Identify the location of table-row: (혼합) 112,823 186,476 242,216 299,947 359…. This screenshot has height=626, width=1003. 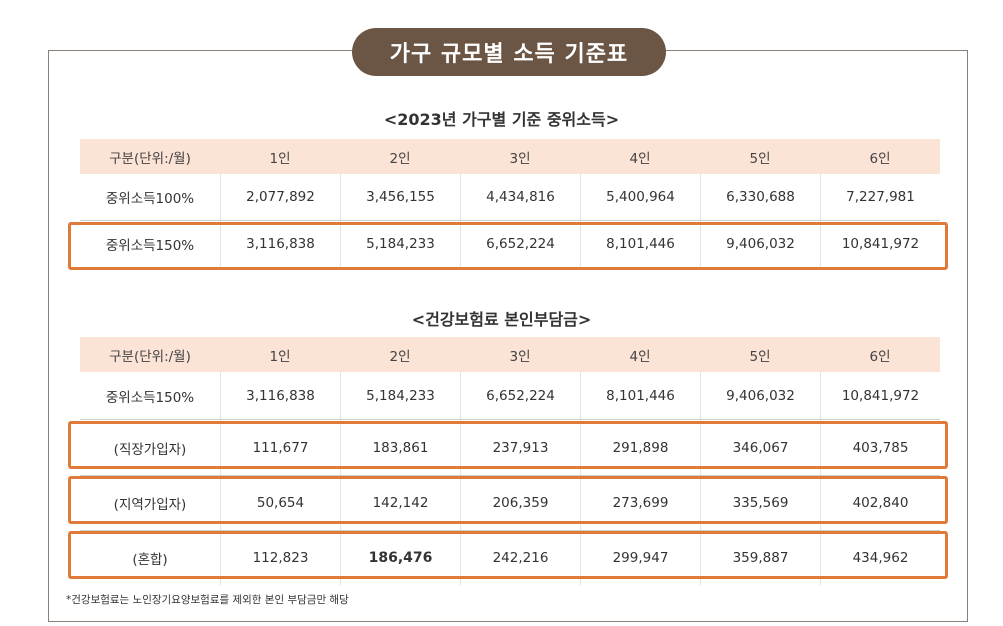
(510, 558).